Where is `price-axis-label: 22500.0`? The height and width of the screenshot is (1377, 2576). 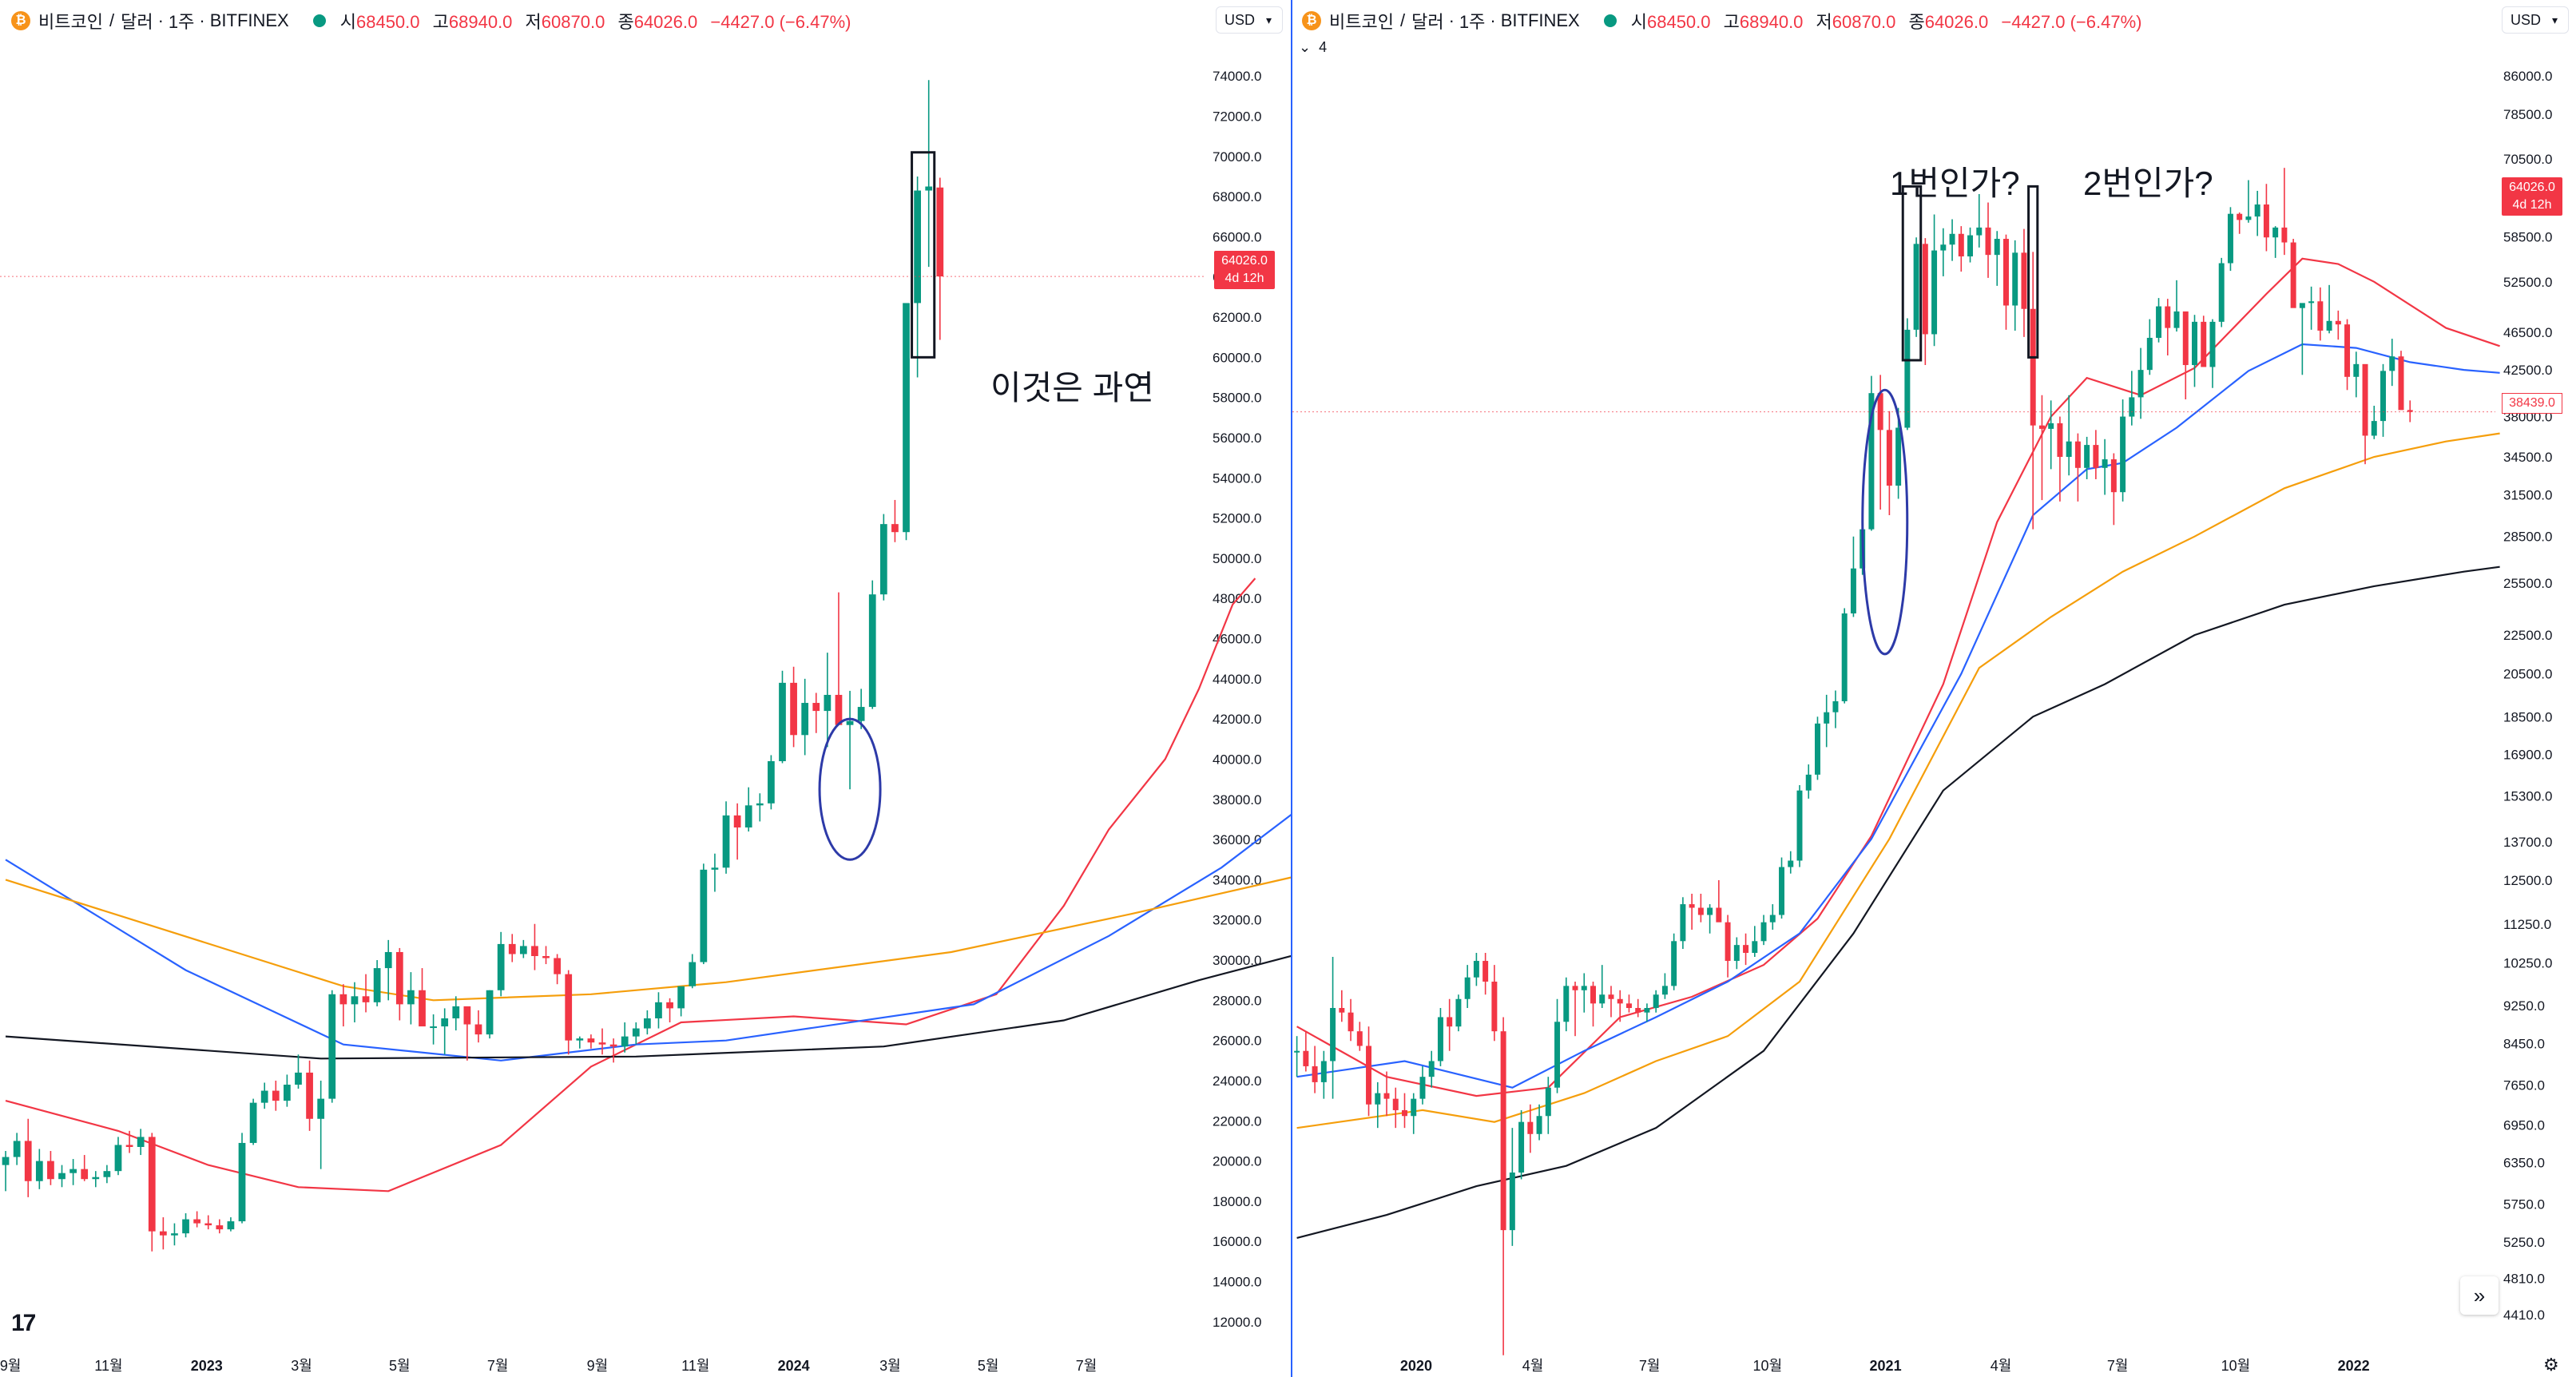
price-axis-label: 22500.0 is located at coordinates (2527, 635).